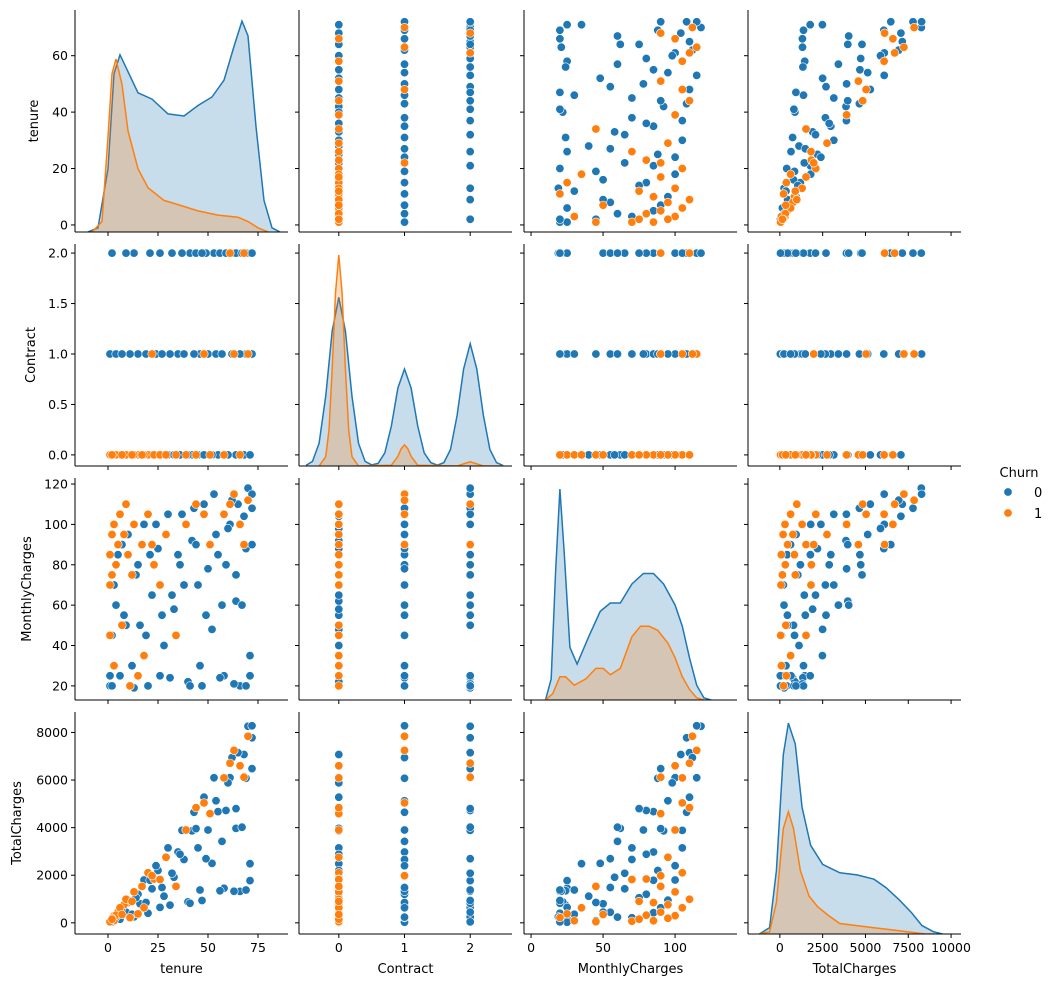 The image size is (1054, 991). I want to click on x-tick-label: 7500, so click(908, 947).